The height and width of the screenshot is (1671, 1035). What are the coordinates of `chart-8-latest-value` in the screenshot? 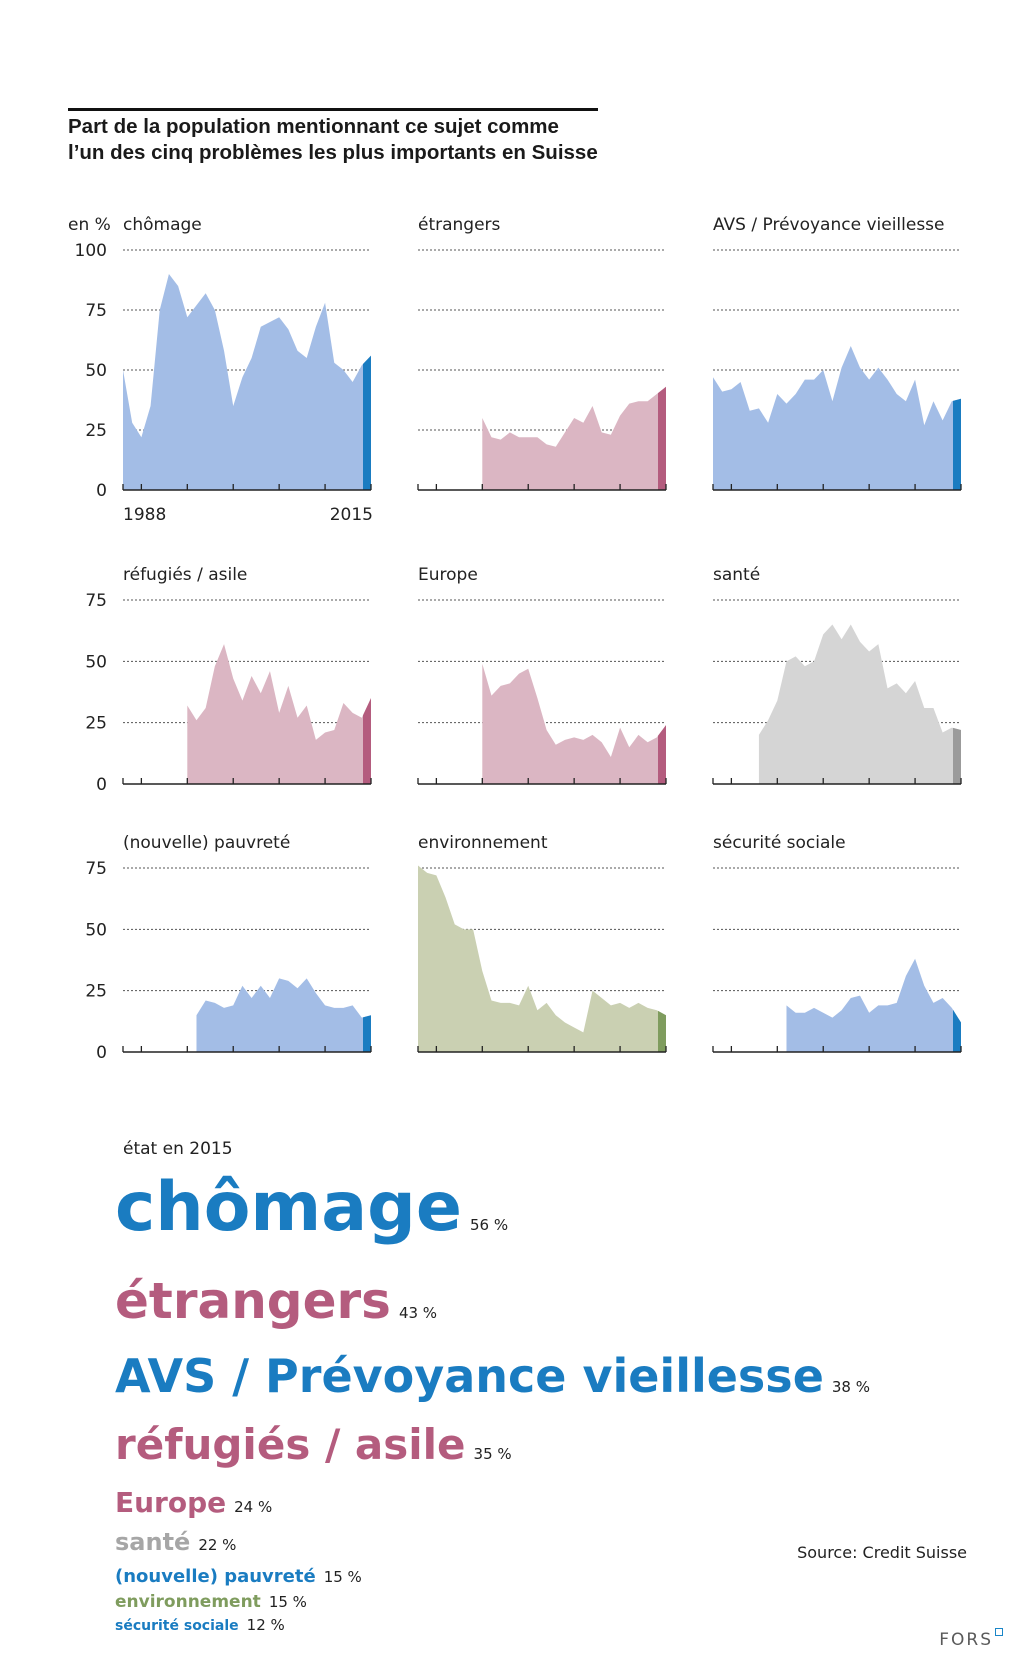 It's located at (662, 1031).